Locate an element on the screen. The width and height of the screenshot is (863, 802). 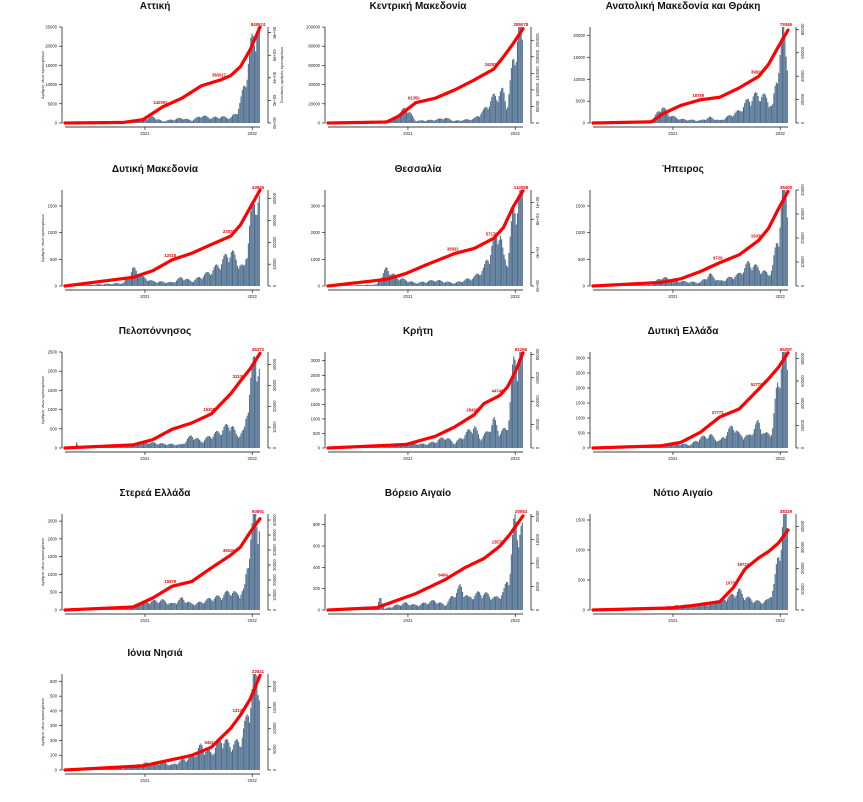
x-tick-label: 2022 is located at coordinates (781, 620).